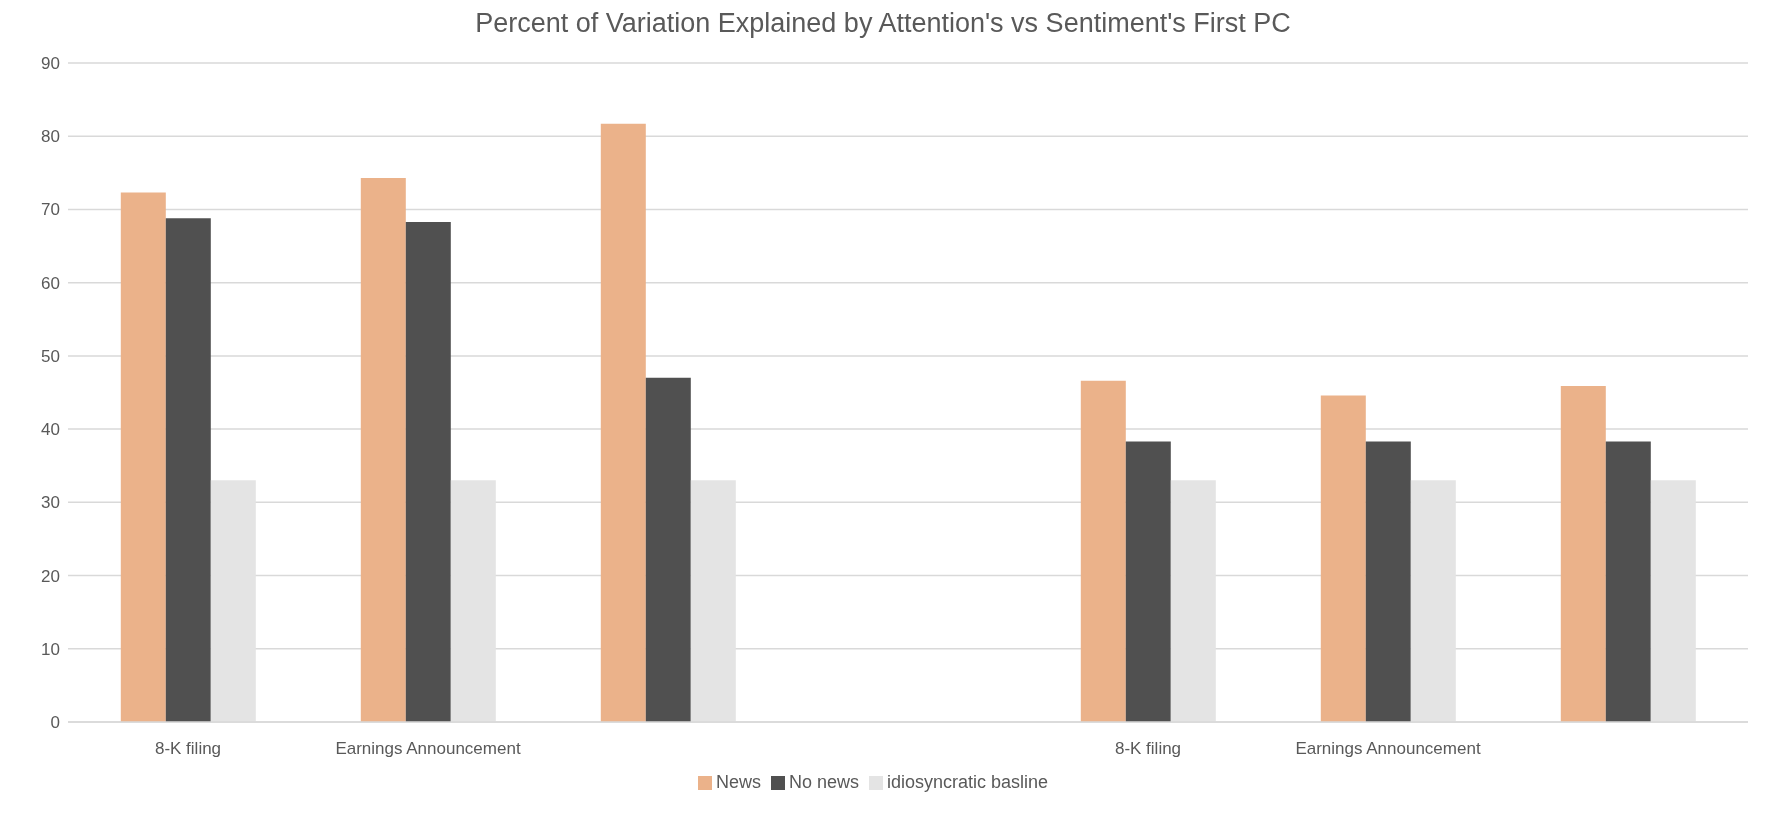 Image resolution: width=1770 pixels, height=818 pixels. I want to click on y-tick-label: 0, so click(55, 723).